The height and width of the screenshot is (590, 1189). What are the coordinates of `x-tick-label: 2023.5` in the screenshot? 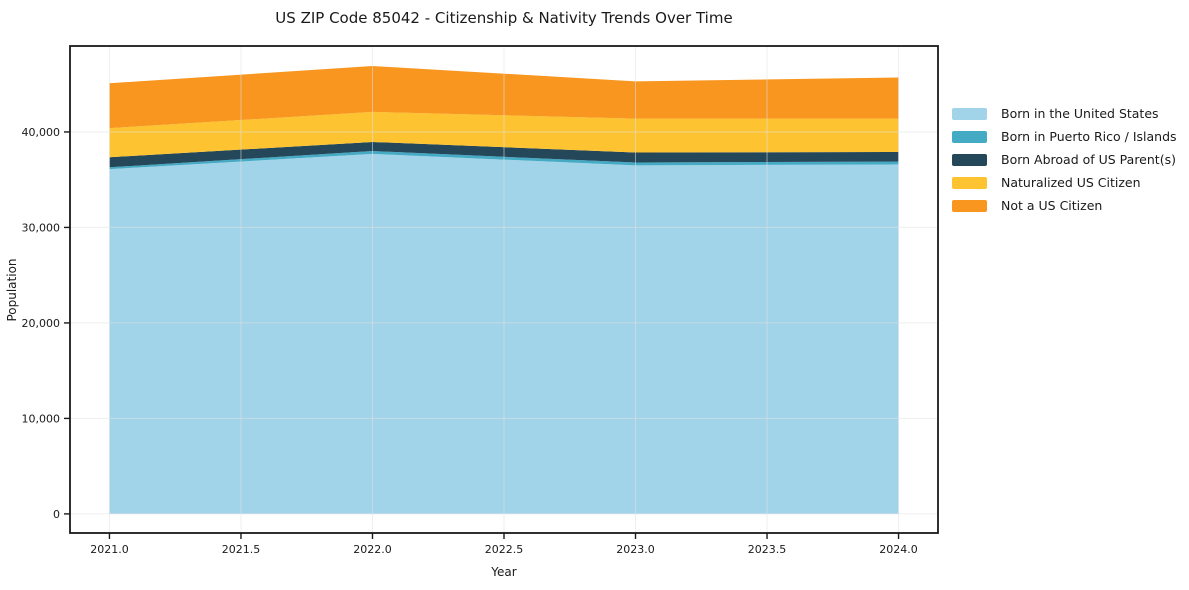 It's located at (767, 549).